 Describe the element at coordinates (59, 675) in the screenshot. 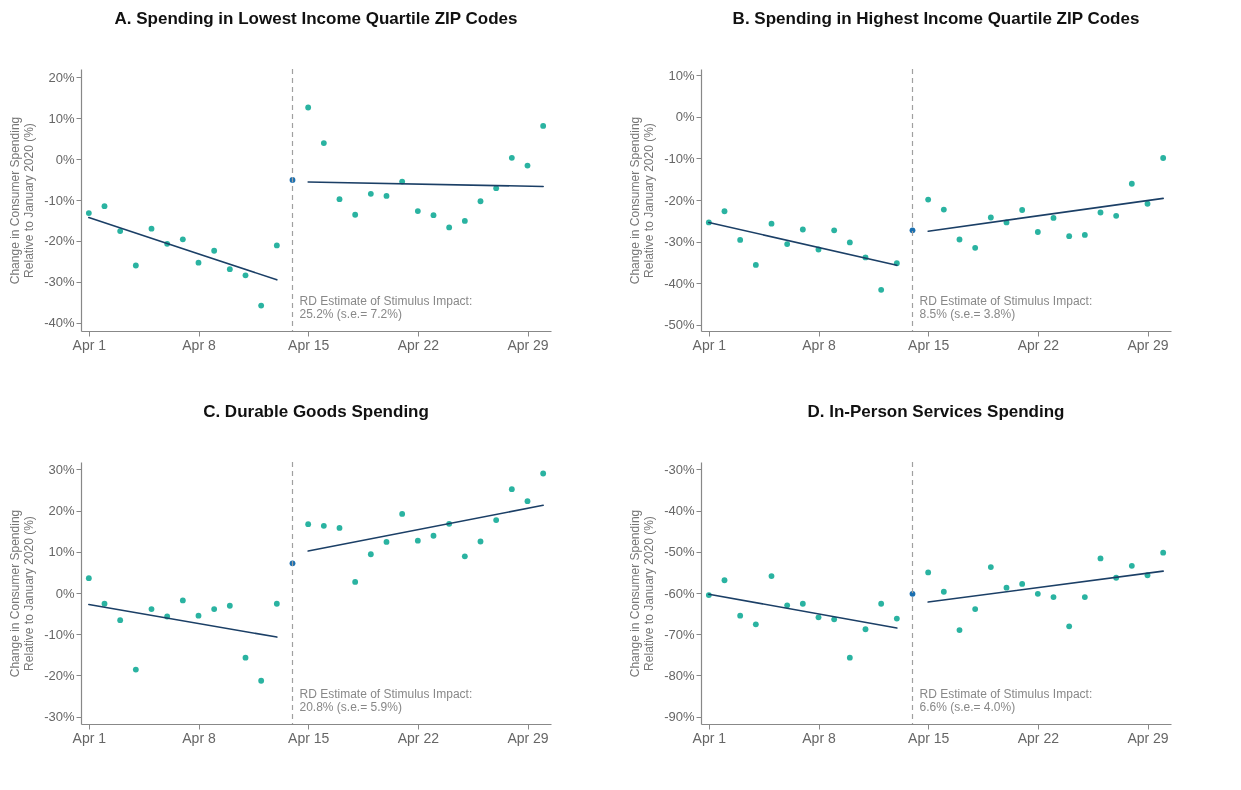

I see `y-tick-label: -20%` at that location.